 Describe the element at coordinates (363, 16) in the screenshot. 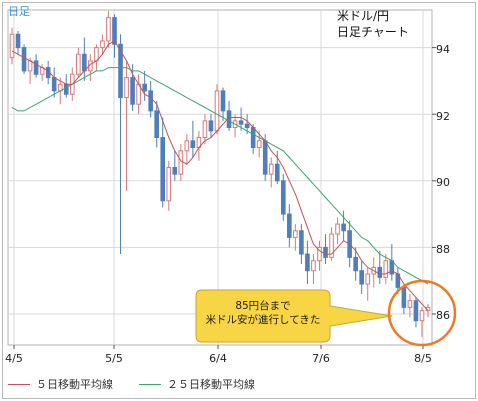

I see `chart-title-line-1: 米ドル/円` at that location.